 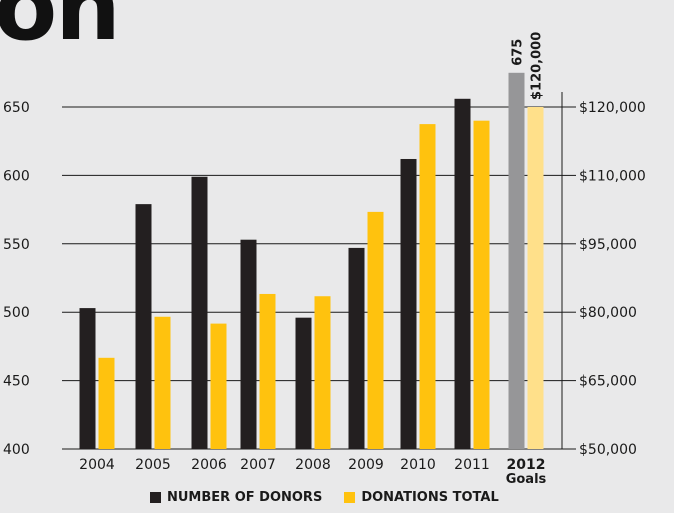 I want to click on y-left-tick-label: 650, so click(x=16, y=108).